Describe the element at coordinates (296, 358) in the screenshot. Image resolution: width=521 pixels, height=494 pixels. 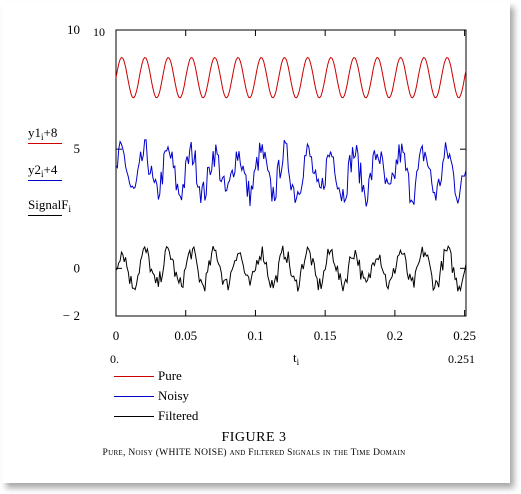
I see `x-axis-label: ti` at that location.